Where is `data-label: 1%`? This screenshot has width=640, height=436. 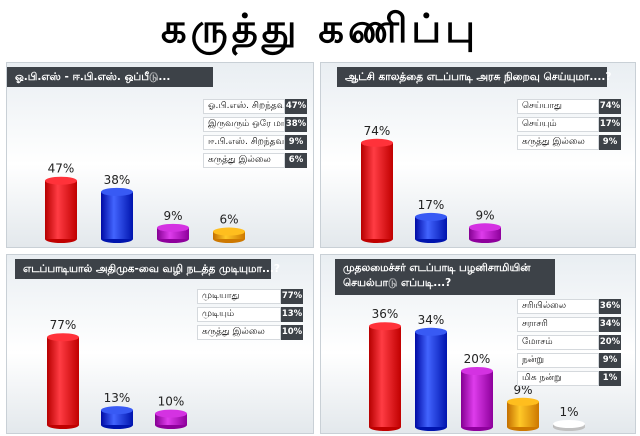
data-label: 1% is located at coordinates (568, 412).